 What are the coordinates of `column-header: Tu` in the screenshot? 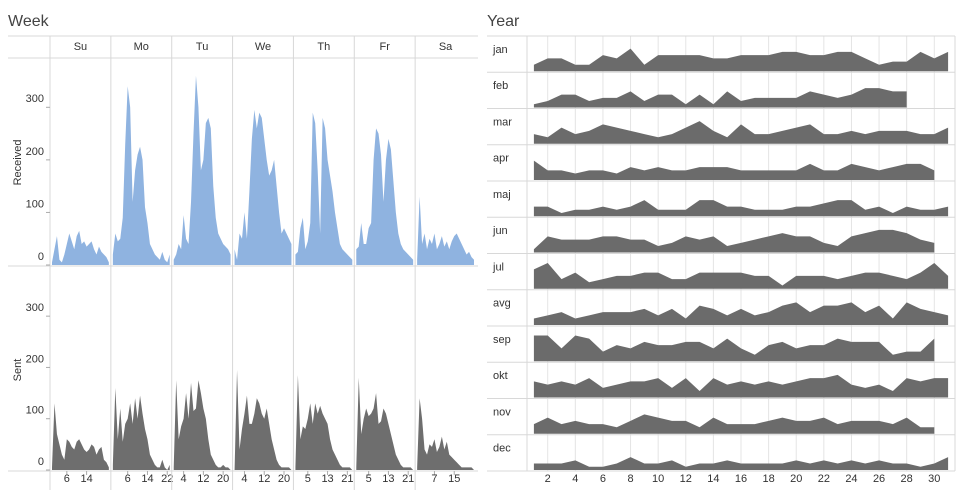 It's located at (202, 47).